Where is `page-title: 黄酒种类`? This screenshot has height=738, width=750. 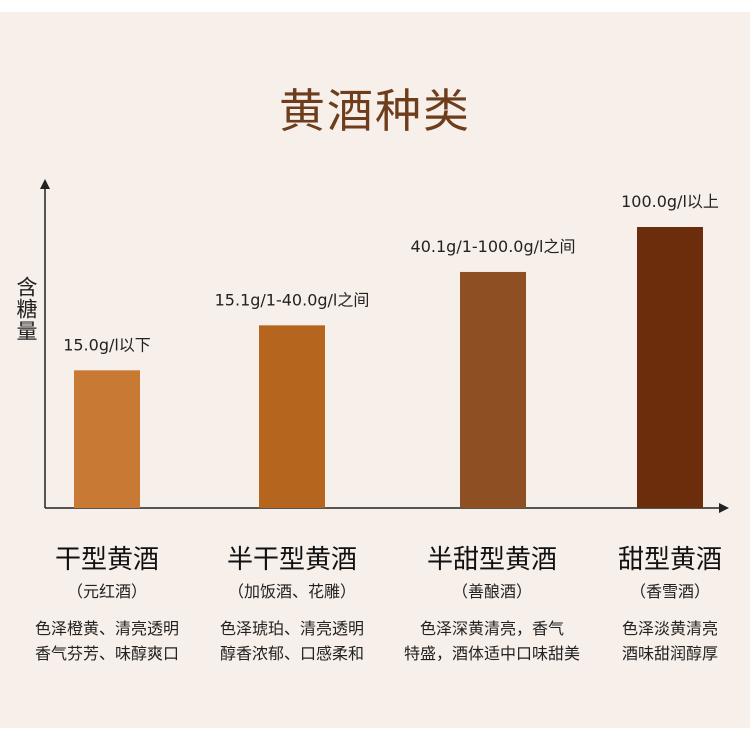
page-title: 黄酒种类 is located at coordinates (375, 111).